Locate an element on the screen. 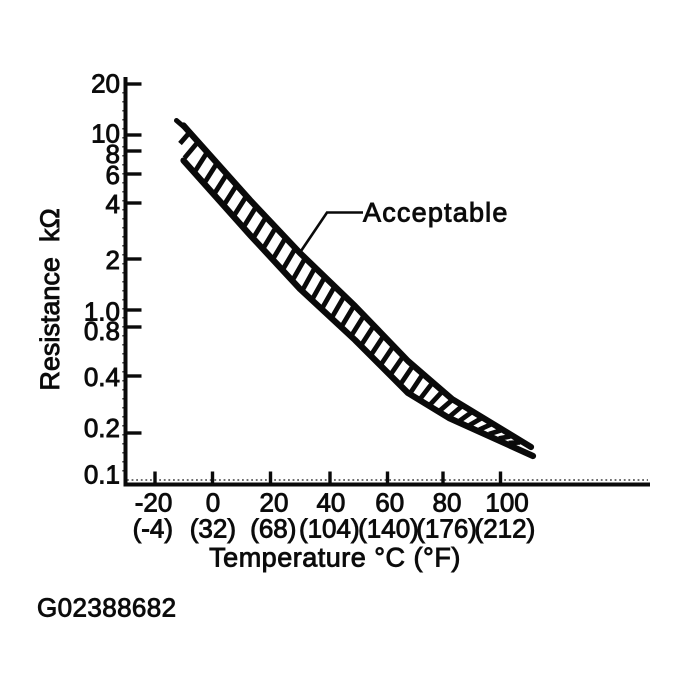 The image size is (687, 691). svg-text: (176) is located at coordinates (446, 529).